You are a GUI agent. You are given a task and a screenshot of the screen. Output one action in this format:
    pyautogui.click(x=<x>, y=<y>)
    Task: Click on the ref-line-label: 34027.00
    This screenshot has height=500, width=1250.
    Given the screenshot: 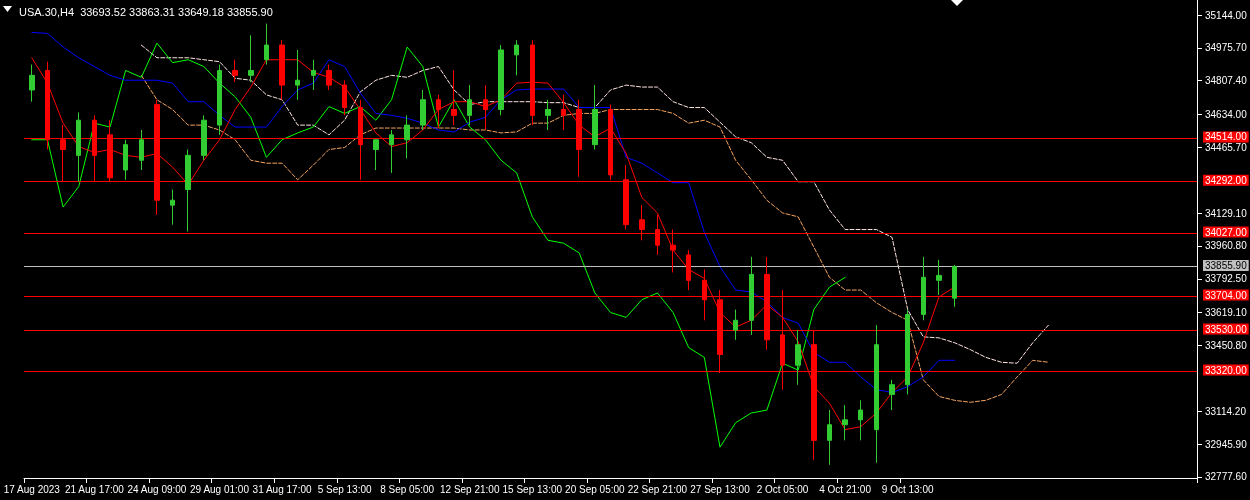 What is the action you would take?
    pyautogui.click(x=1226, y=232)
    